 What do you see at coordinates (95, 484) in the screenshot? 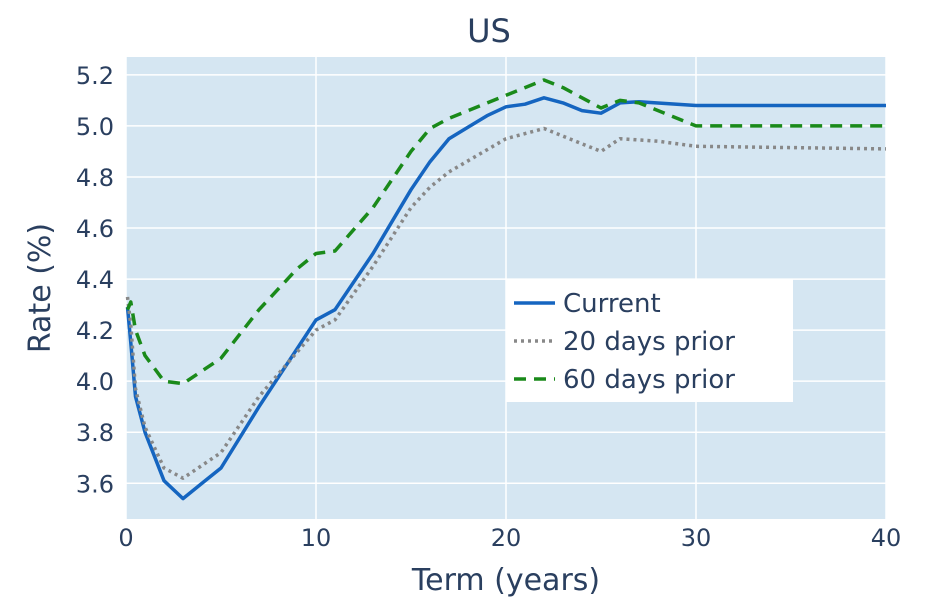
I see `y-tick-label: 3.6` at bounding box center [95, 484].